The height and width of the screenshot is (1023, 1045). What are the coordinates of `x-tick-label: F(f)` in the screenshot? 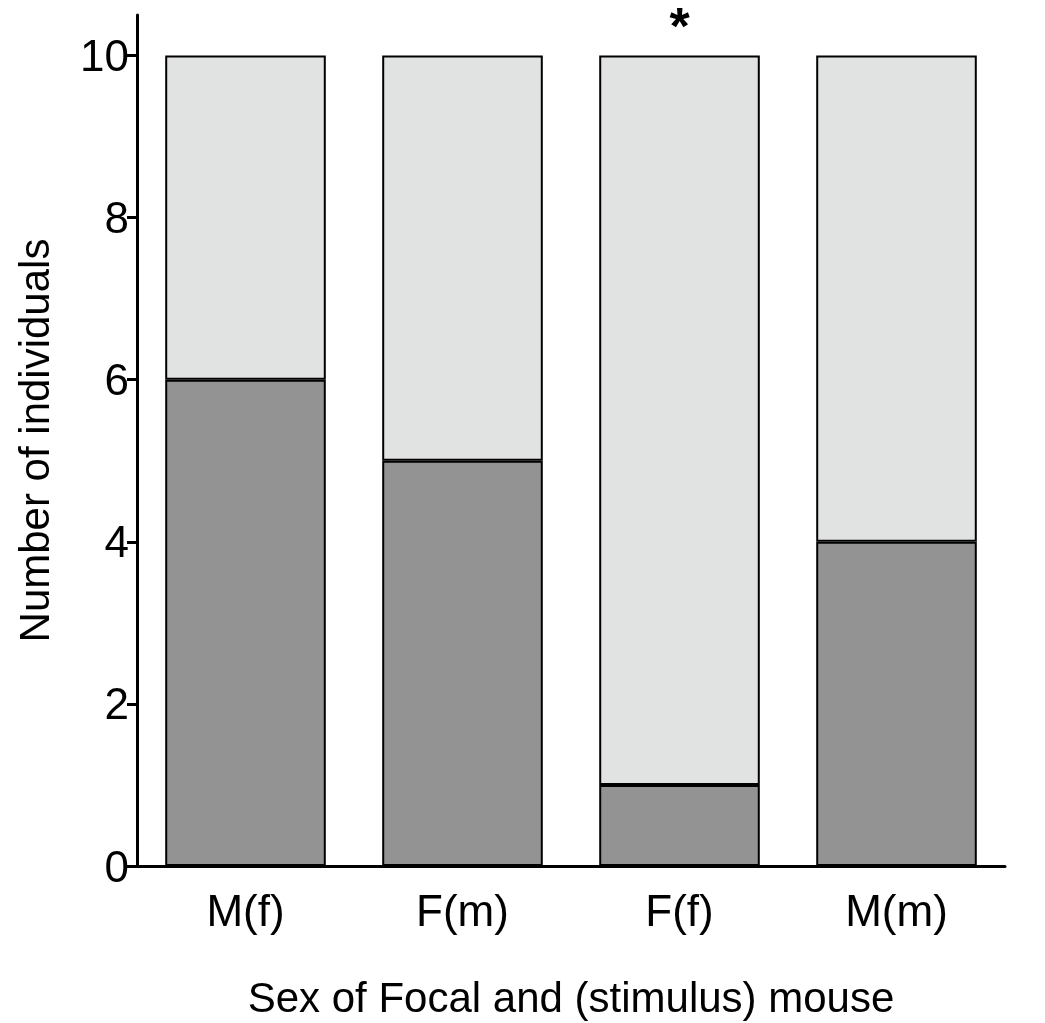 It's located at (679, 910).